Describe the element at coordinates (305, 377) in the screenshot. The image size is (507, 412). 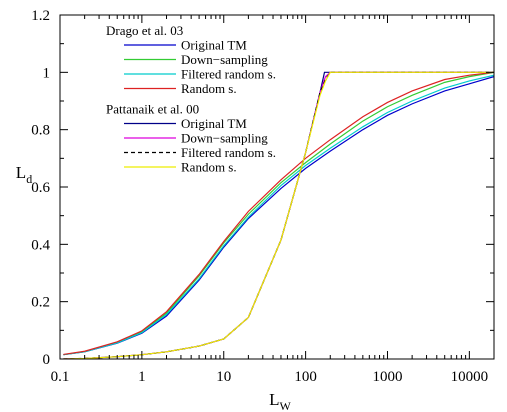
I see `x-tick-label: 100` at that location.